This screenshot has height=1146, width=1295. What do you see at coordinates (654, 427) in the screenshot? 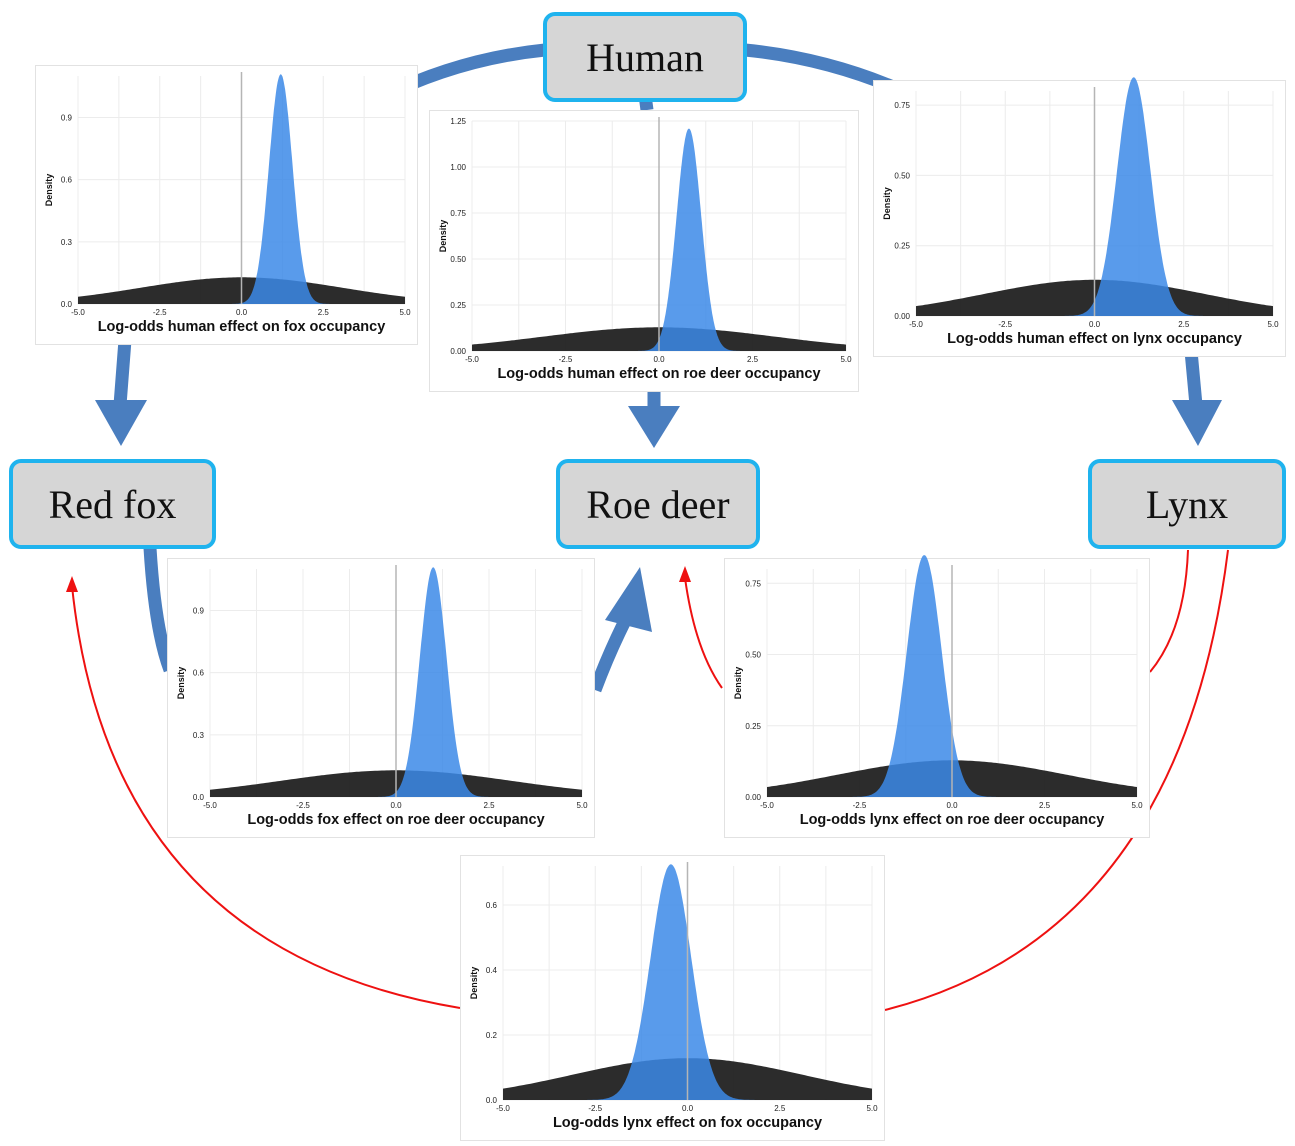
I see `arrowhead-roedeer-top` at bounding box center [654, 427].